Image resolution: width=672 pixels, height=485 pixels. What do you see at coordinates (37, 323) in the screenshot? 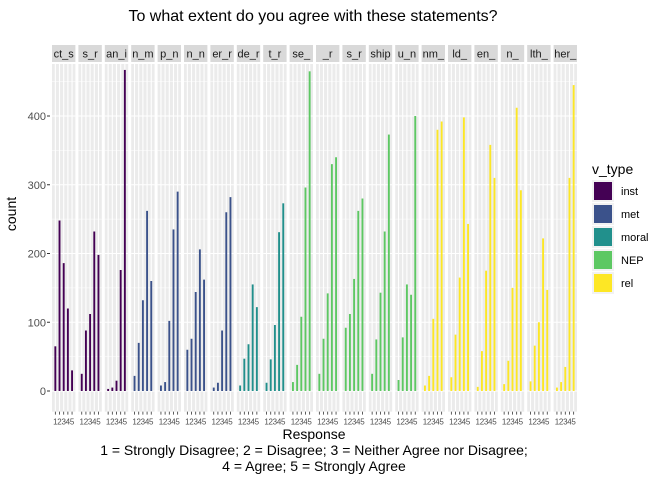
I see `y-tick-label: 100` at bounding box center [37, 323].